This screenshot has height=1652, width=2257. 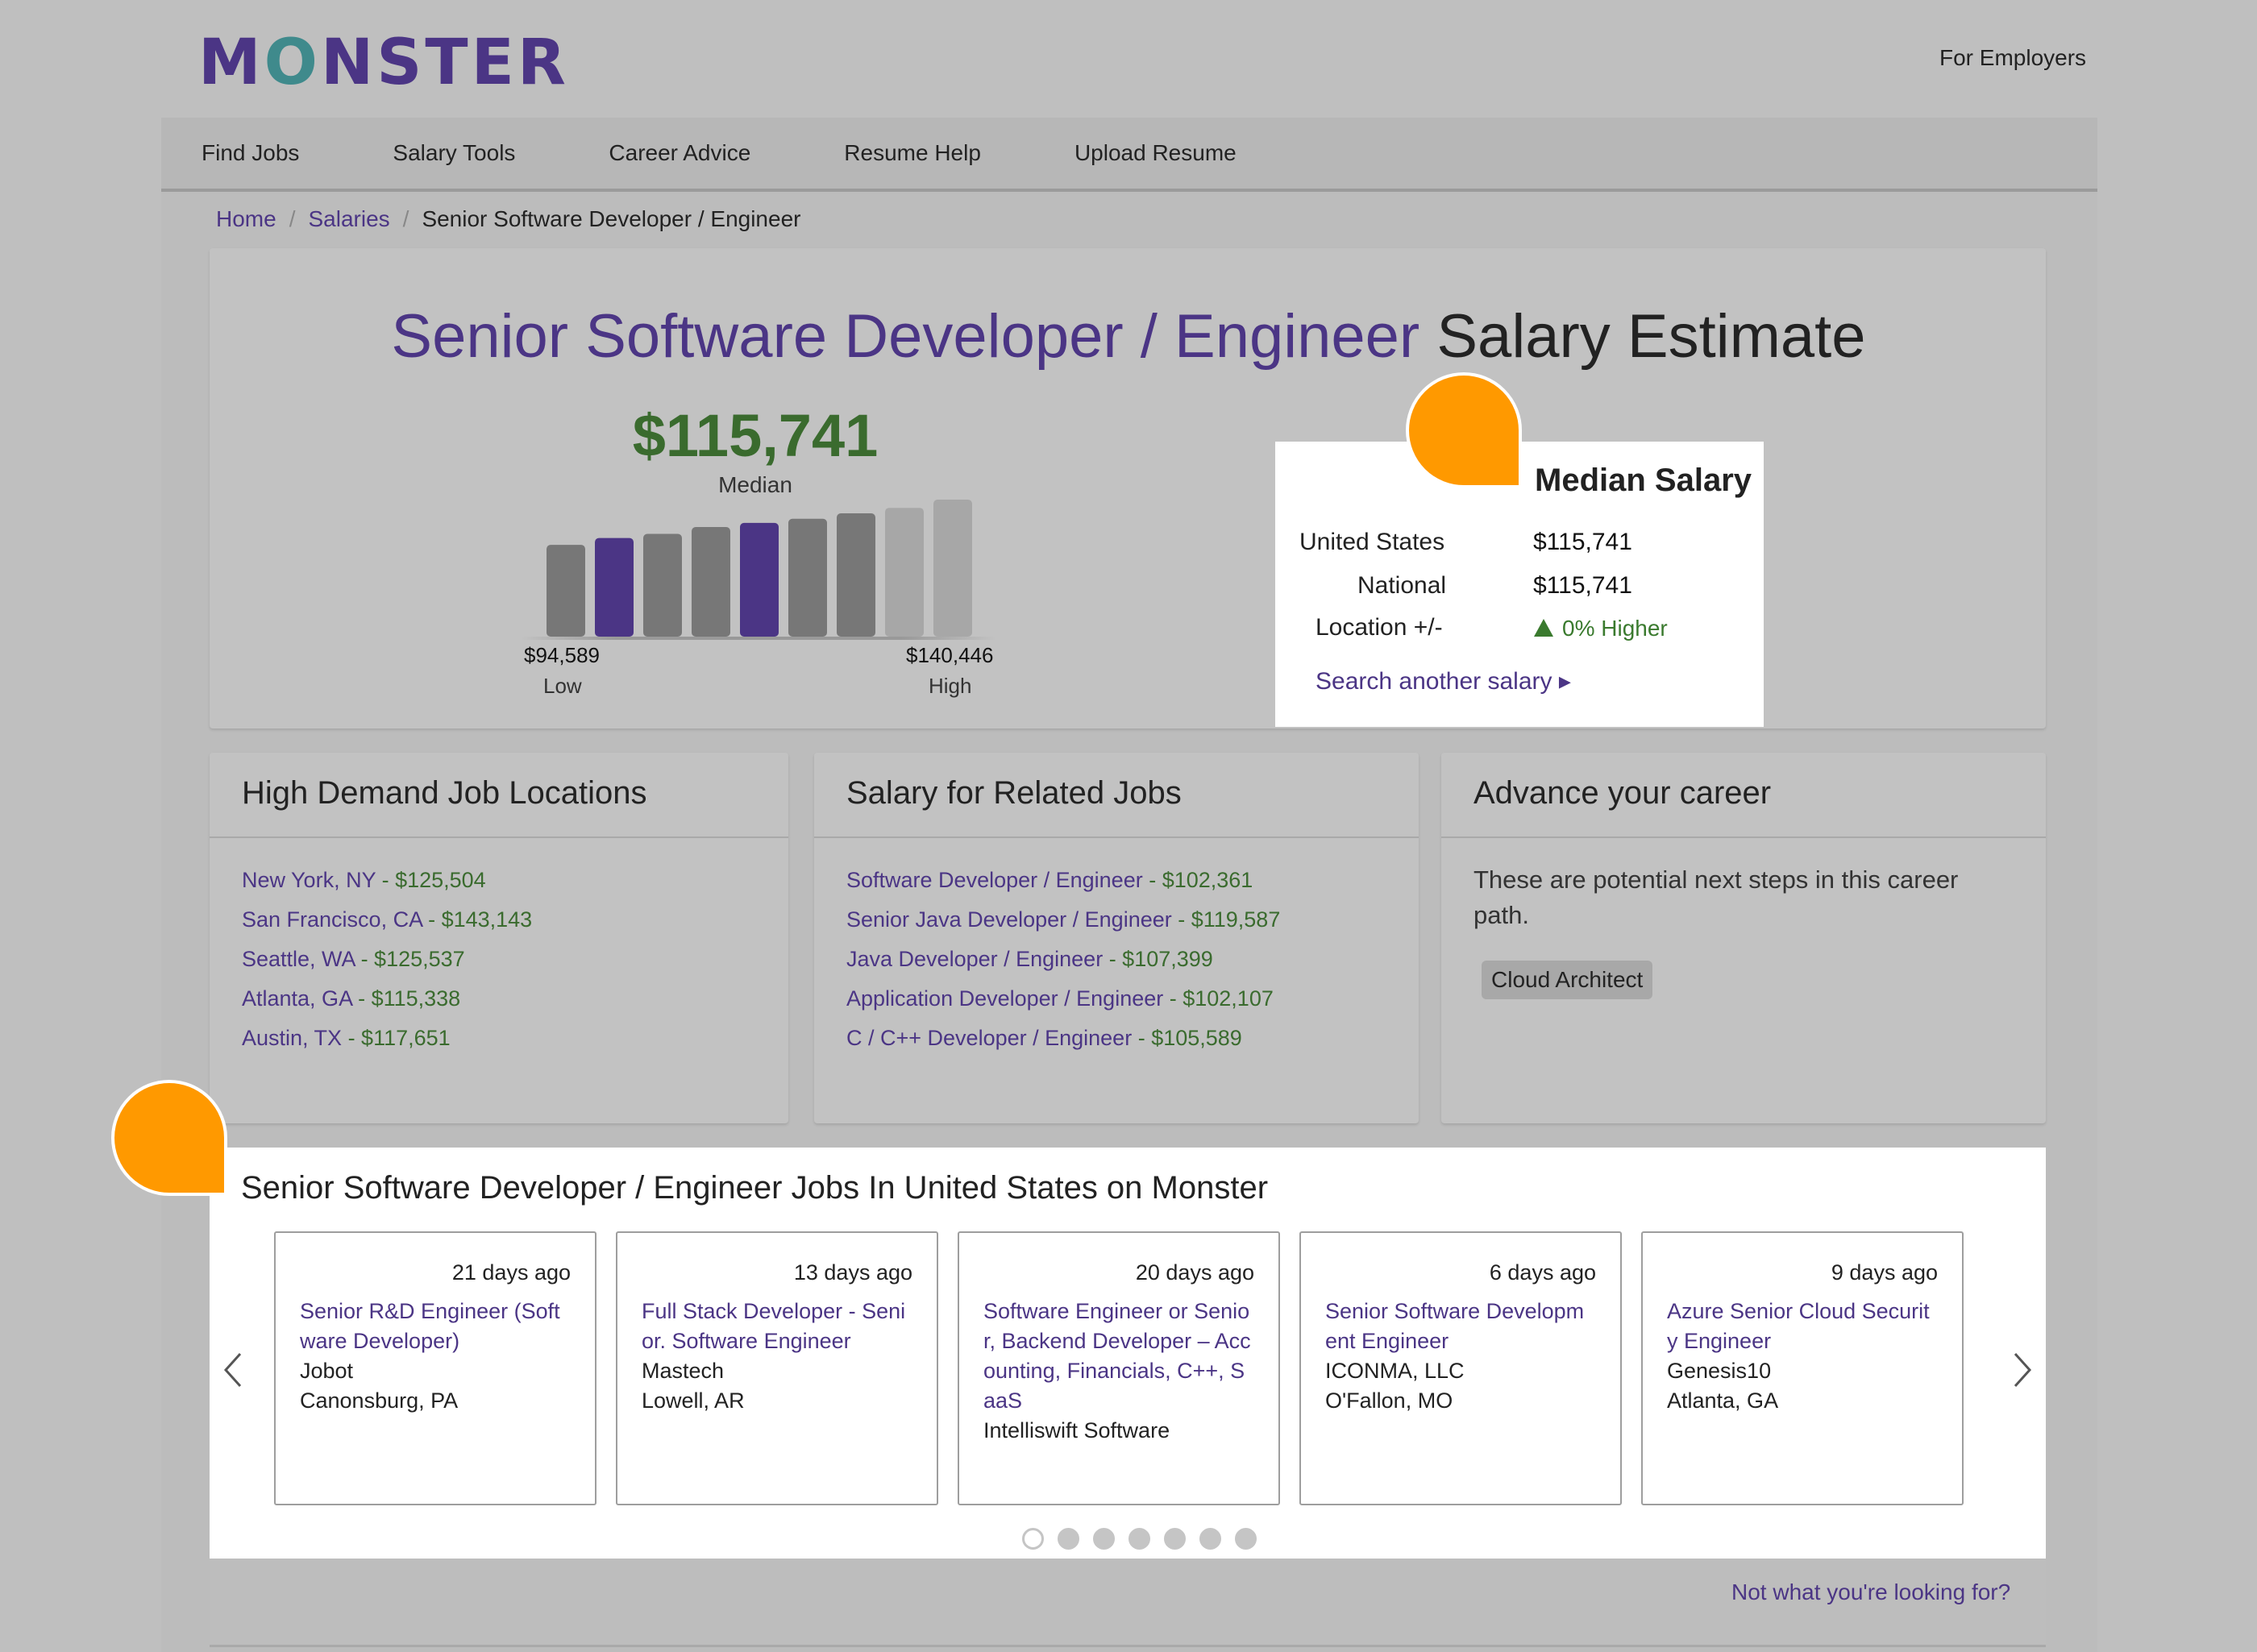 What do you see at coordinates (1029, 959) in the screenshot?
I see `related-job-item: Java Developer / Engineer - $107,399` at bounding box center [1029, 959].